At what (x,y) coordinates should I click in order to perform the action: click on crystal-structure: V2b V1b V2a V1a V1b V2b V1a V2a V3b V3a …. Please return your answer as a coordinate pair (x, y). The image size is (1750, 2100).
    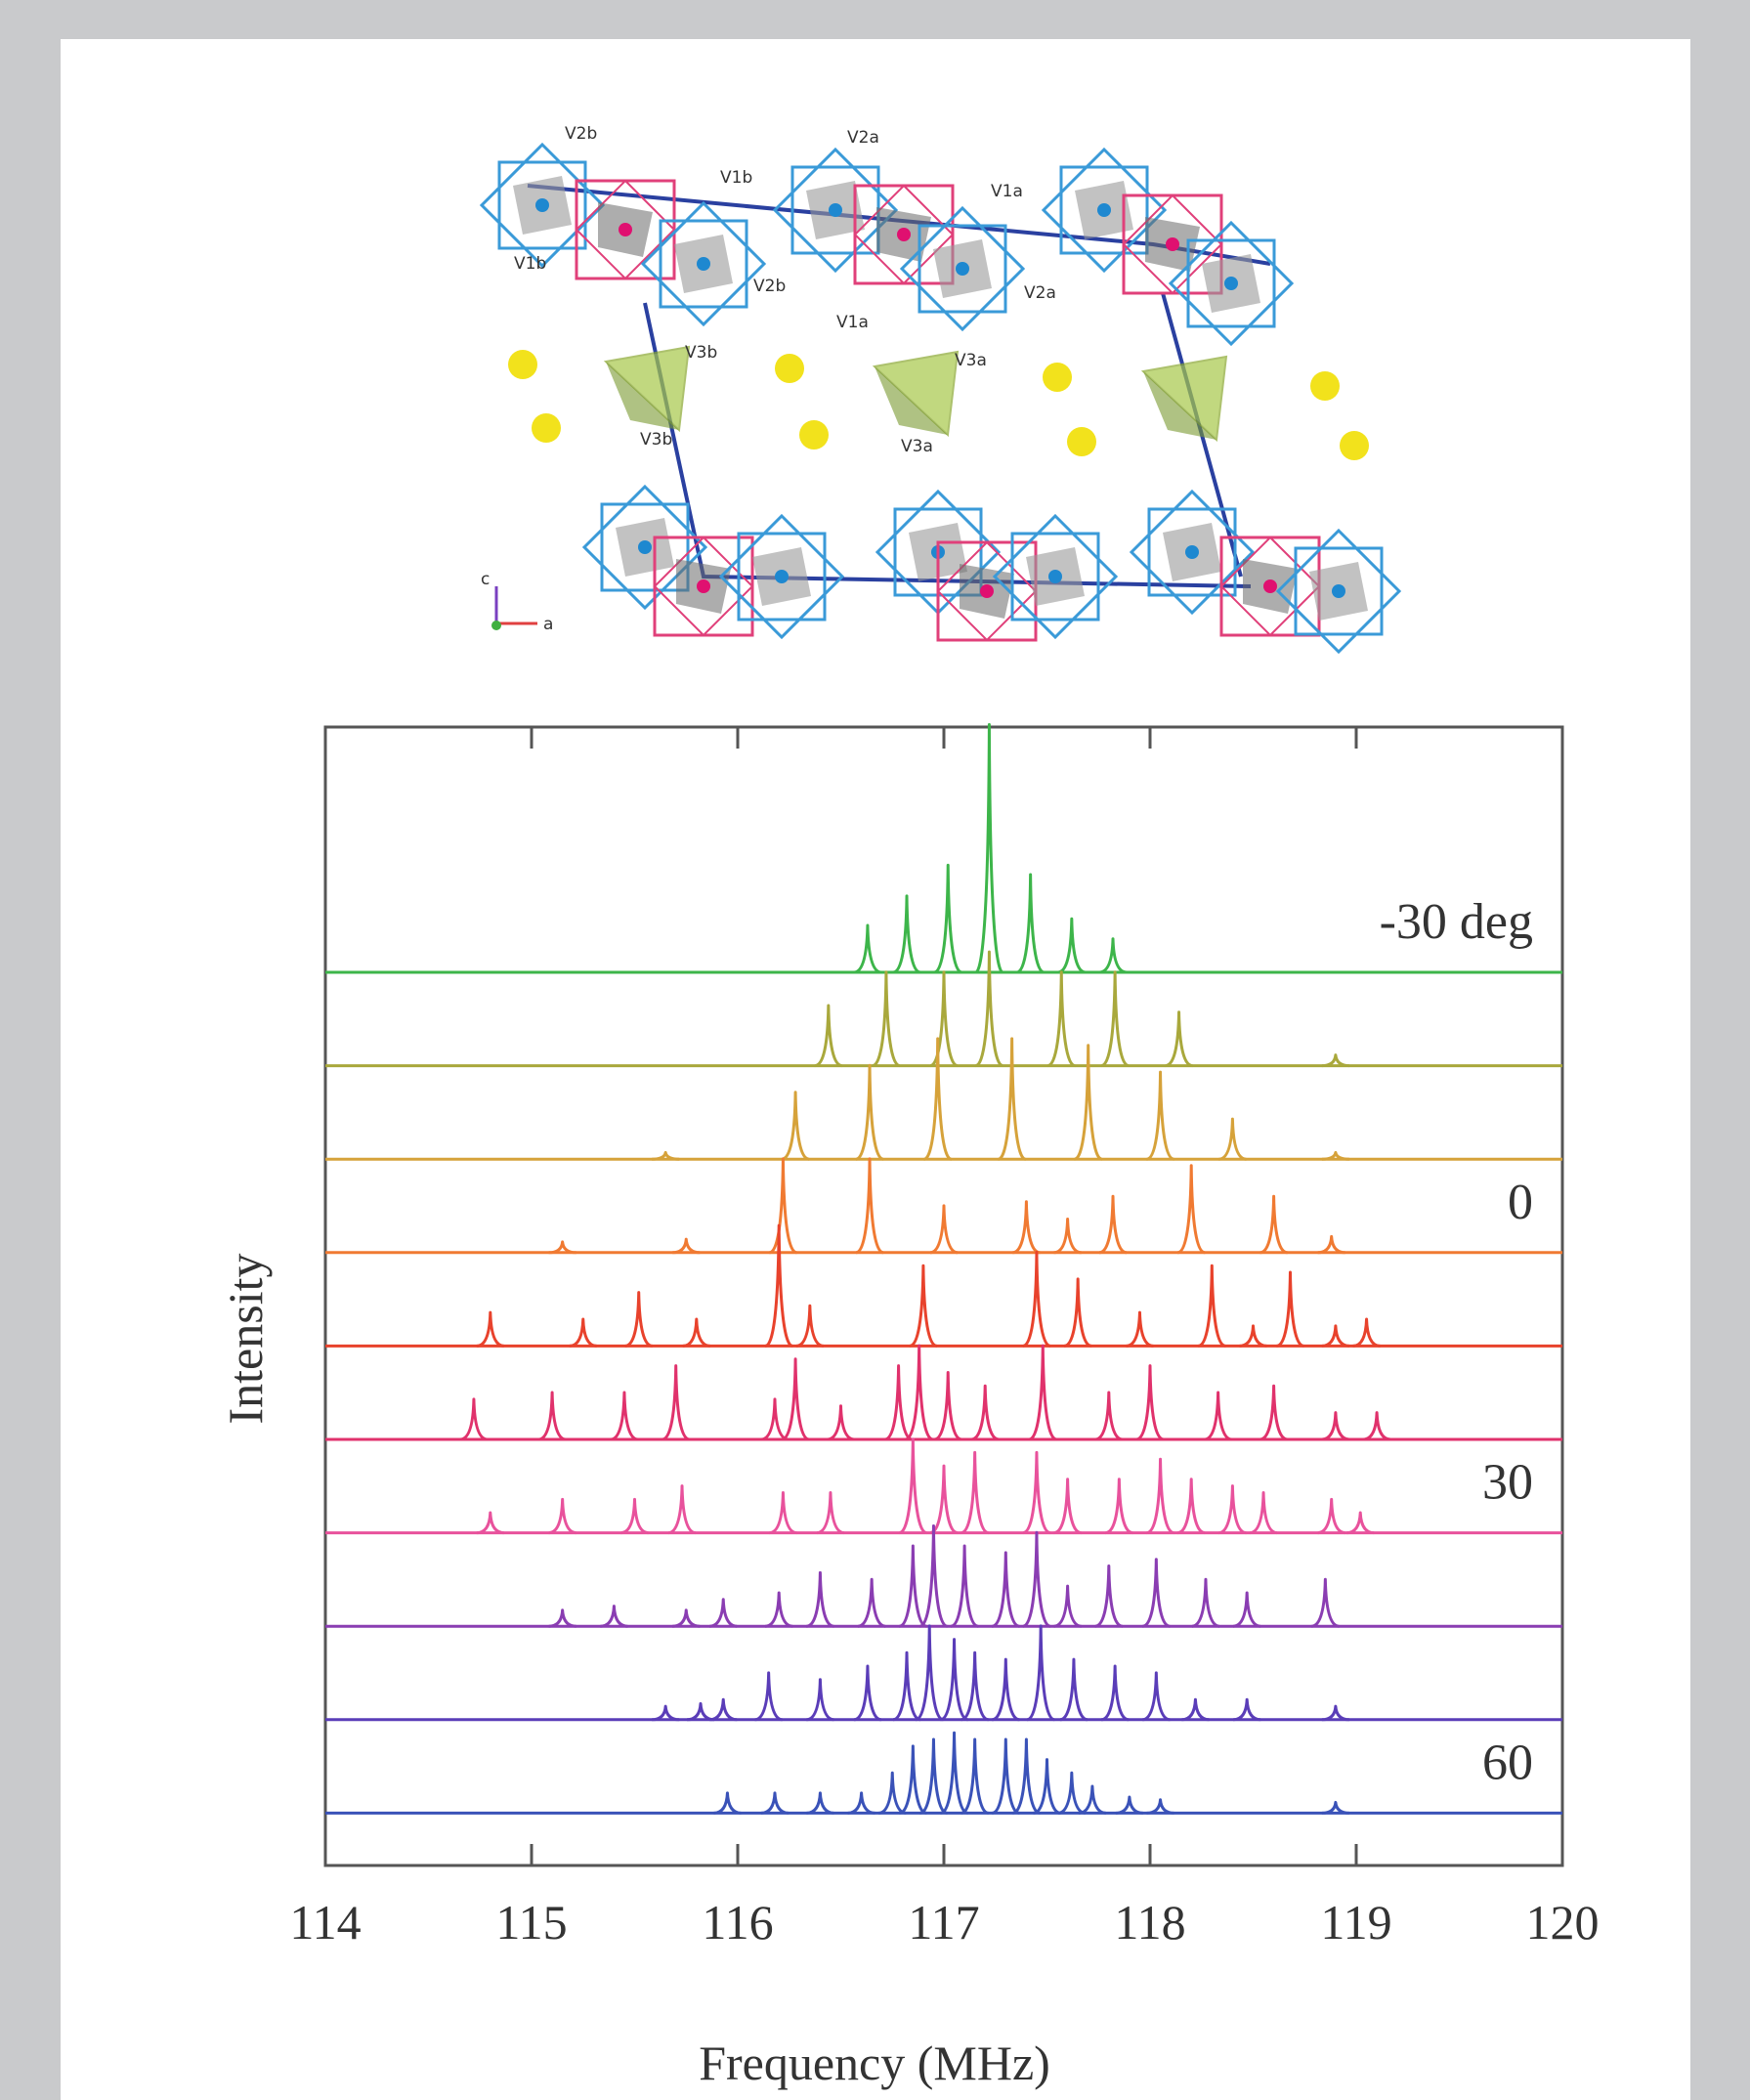
    Looking at the image, I should click on (940, 389).